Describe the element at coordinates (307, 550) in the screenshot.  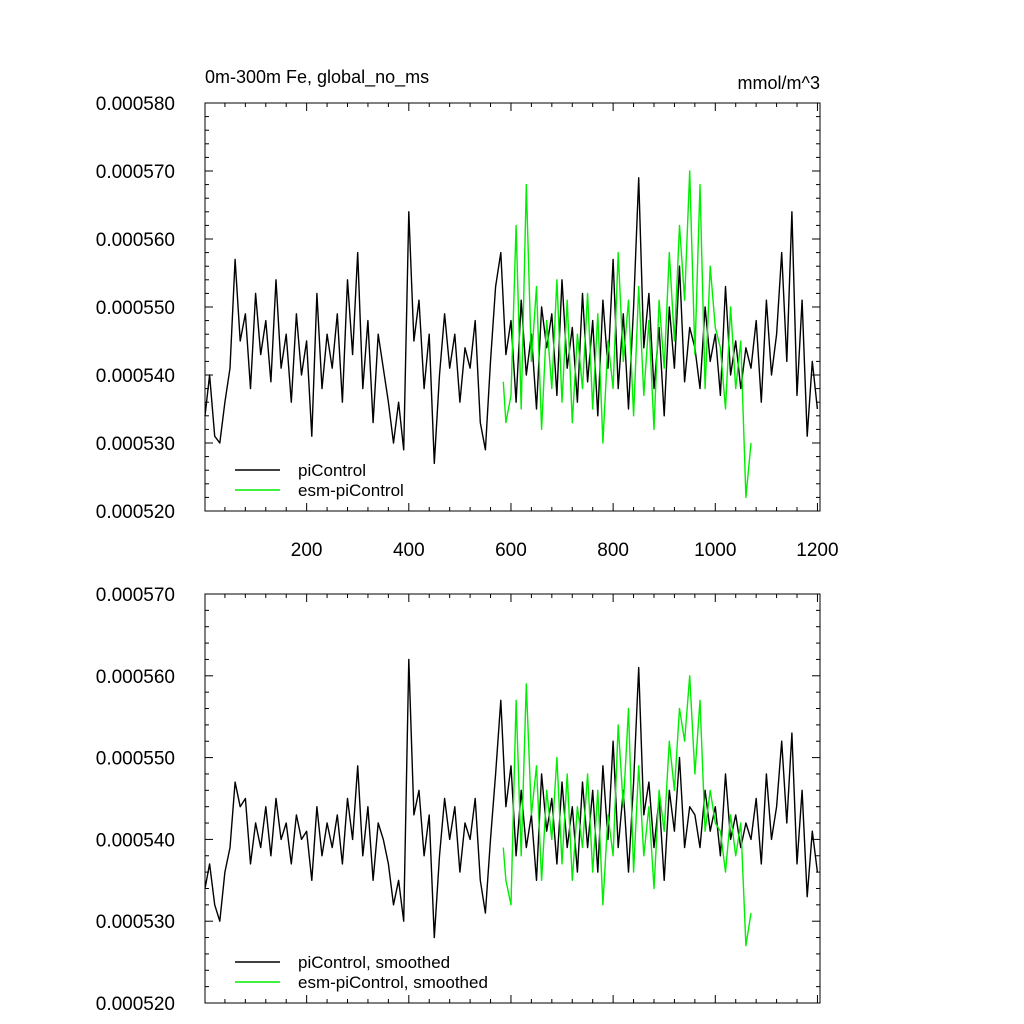
I see `x-tick-label: 200` at that location.